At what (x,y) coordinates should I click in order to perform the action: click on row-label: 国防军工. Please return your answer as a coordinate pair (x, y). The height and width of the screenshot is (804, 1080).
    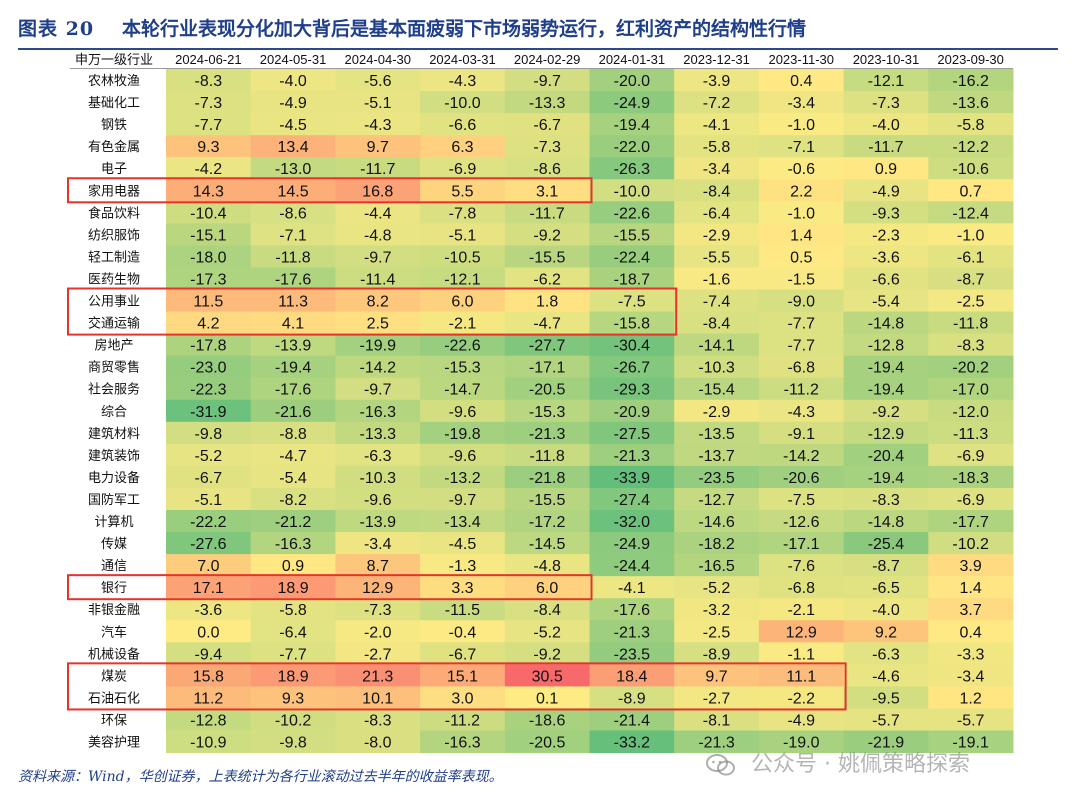
    Looking at the image, I should click on (114, 500).